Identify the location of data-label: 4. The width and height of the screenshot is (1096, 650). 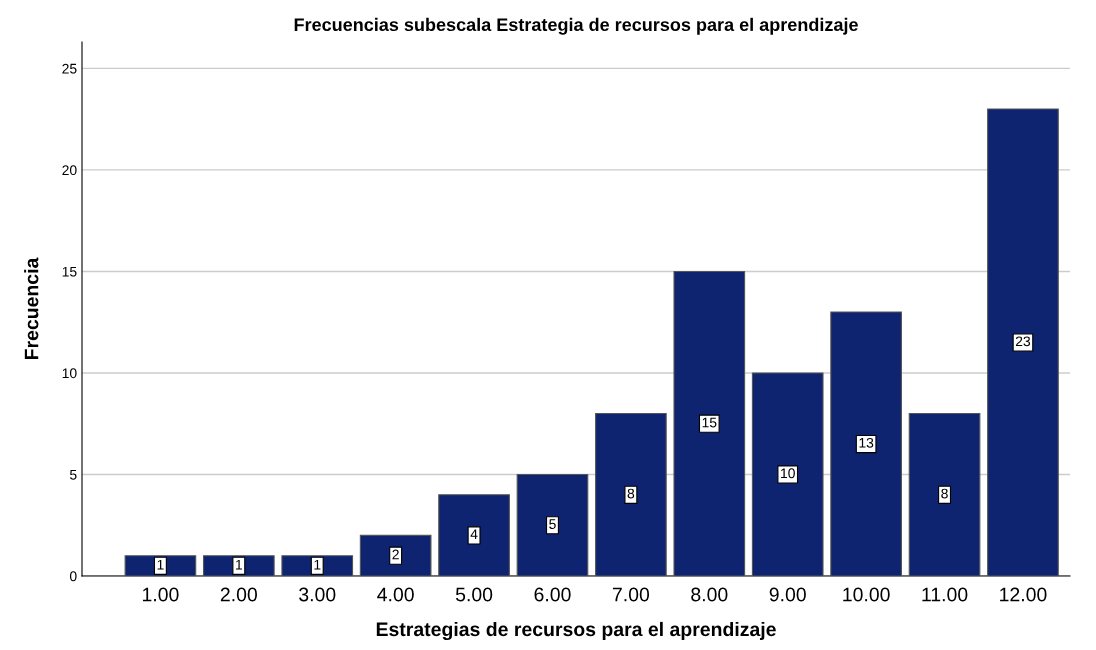
(474, 534).